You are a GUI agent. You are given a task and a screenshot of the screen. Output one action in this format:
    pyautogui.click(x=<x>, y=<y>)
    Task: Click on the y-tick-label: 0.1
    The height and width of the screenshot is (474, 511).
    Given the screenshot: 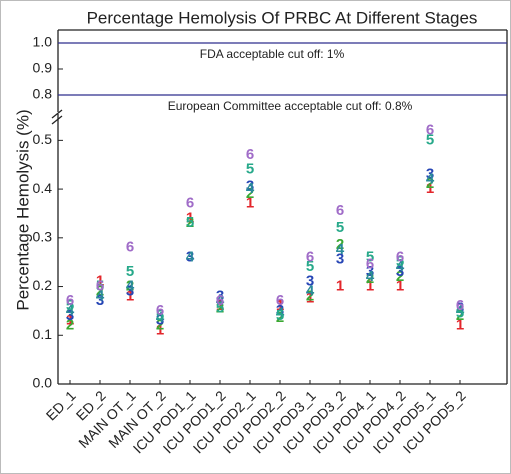 What is the action you would take?
    pyautogui.click(x=43, y=334)
    